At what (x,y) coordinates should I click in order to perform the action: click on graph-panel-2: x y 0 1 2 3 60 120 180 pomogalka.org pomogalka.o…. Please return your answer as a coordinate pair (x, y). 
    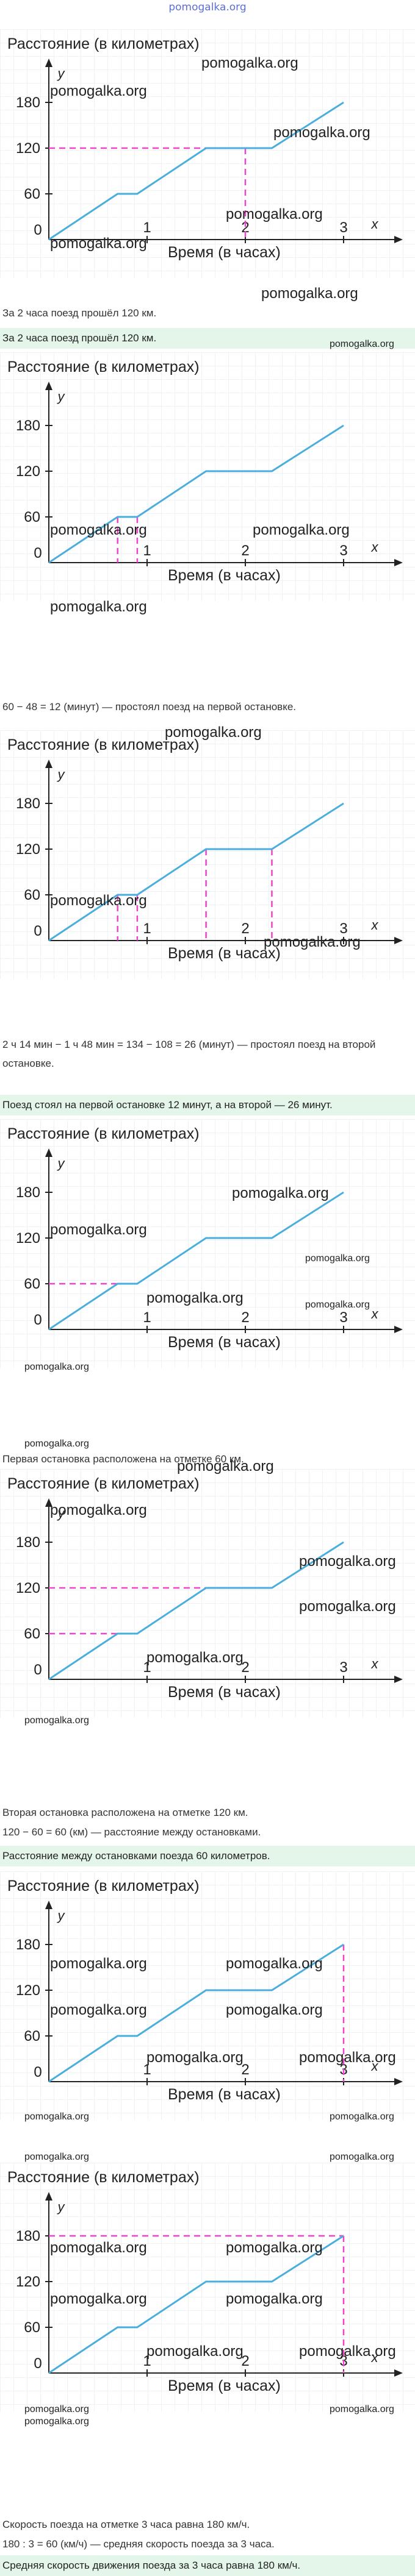
    Looking at the image, I should click on (208, 477).